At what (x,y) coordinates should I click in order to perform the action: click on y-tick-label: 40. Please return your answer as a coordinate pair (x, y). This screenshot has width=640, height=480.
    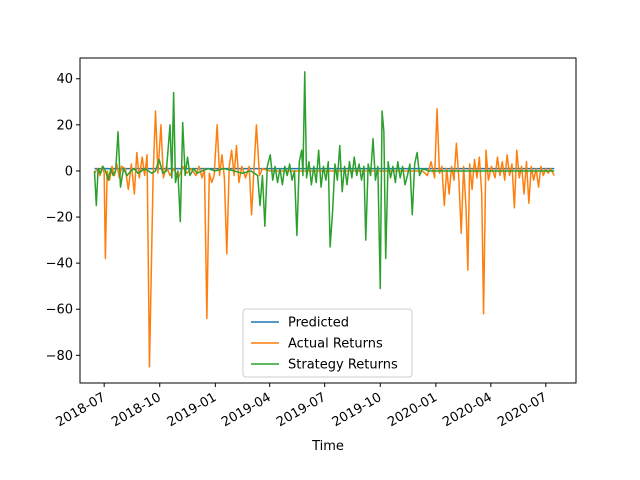
    Looking at the image, I should click on (64, 79).